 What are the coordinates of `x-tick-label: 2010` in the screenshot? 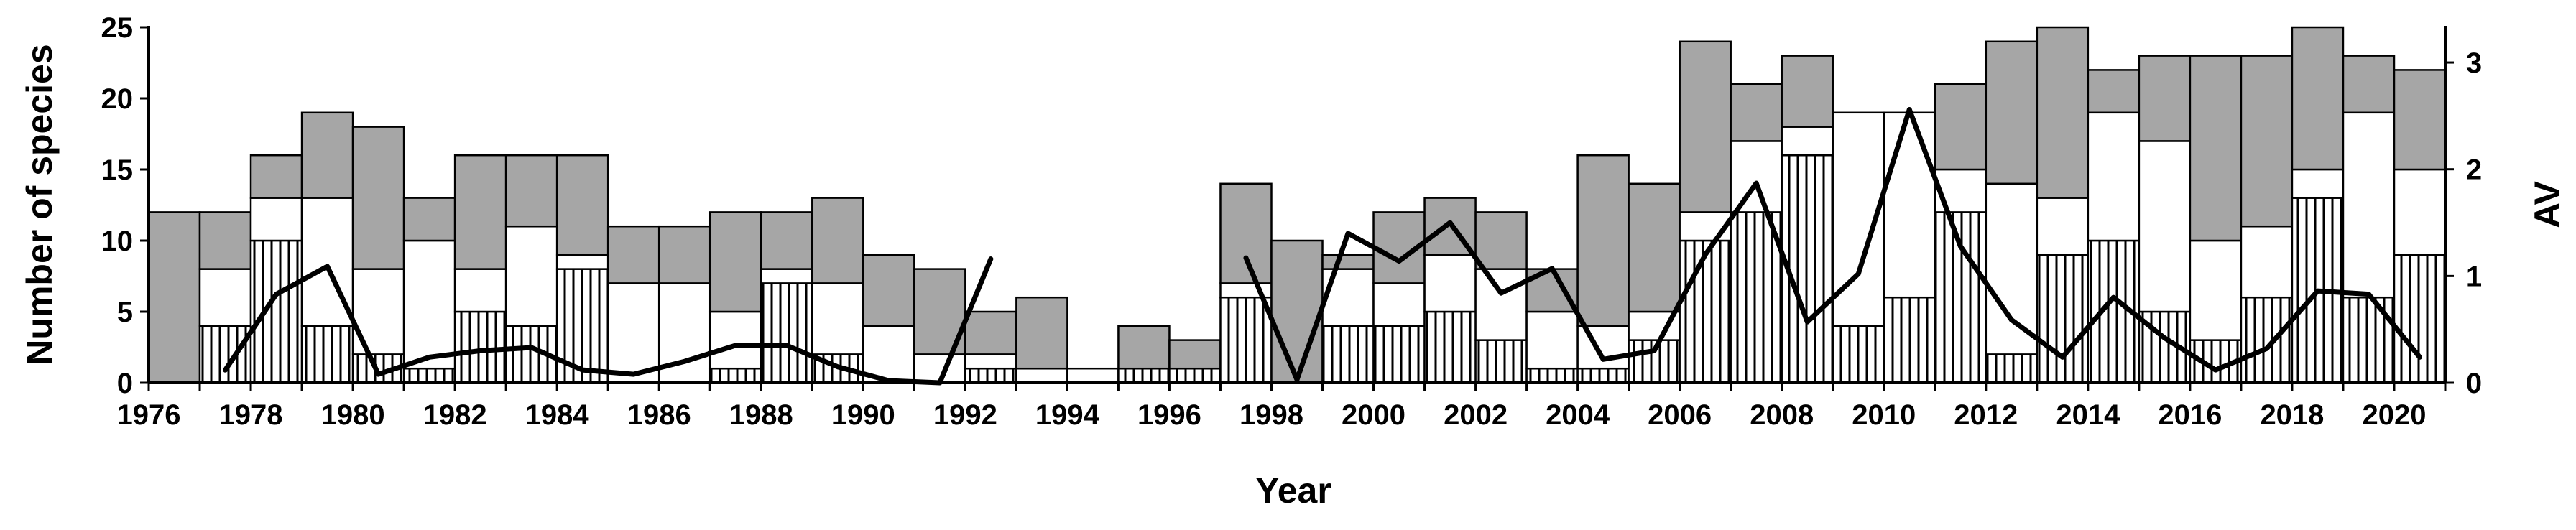 It's located at (1884, 415).